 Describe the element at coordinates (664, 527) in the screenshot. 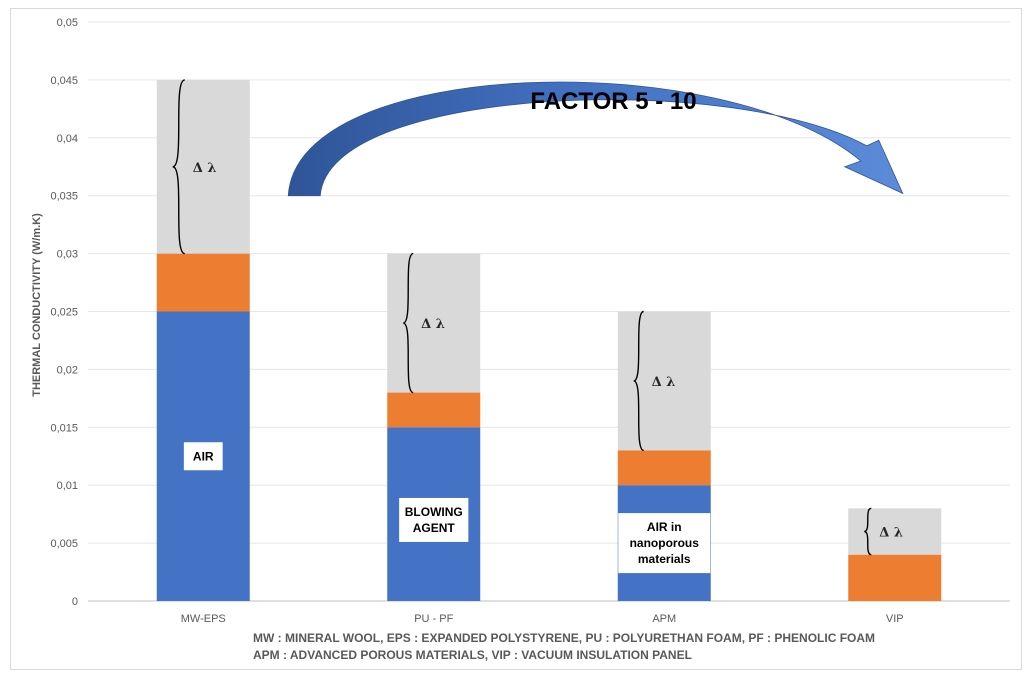

I see `bar-label-text: AIR in` at that location.